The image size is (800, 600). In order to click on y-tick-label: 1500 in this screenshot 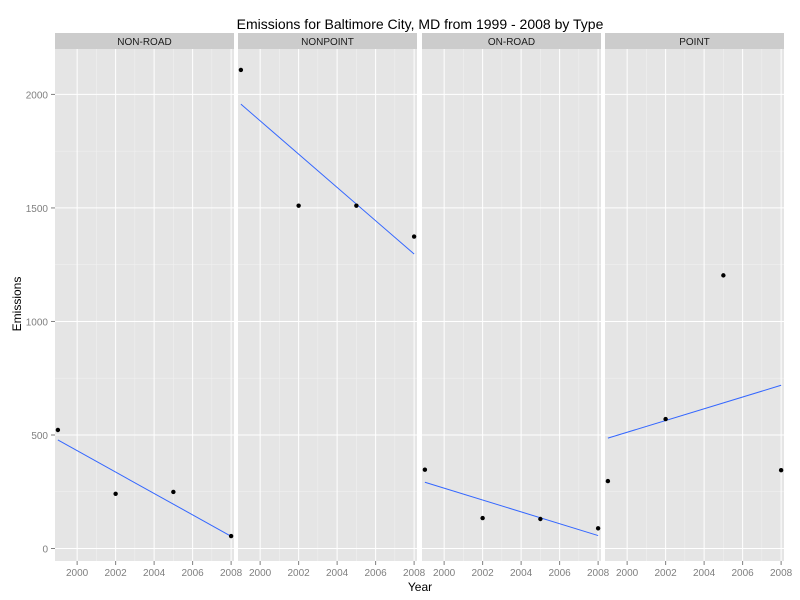, I will do `click(37, 209)`.